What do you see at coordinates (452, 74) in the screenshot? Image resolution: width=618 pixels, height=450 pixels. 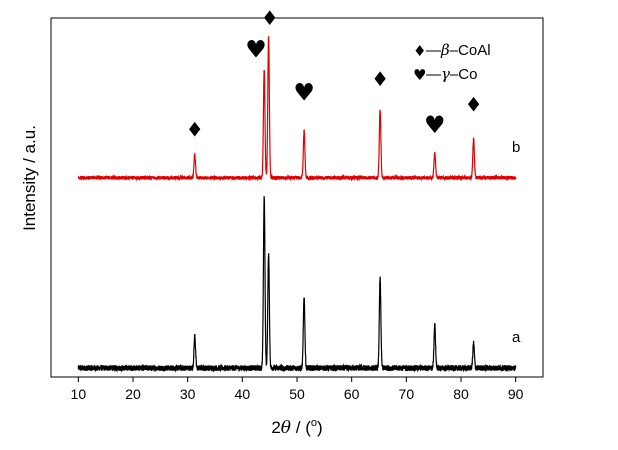 I see `legend-label-gamma-co: —γ–Co` at bounding box center [452, 74].